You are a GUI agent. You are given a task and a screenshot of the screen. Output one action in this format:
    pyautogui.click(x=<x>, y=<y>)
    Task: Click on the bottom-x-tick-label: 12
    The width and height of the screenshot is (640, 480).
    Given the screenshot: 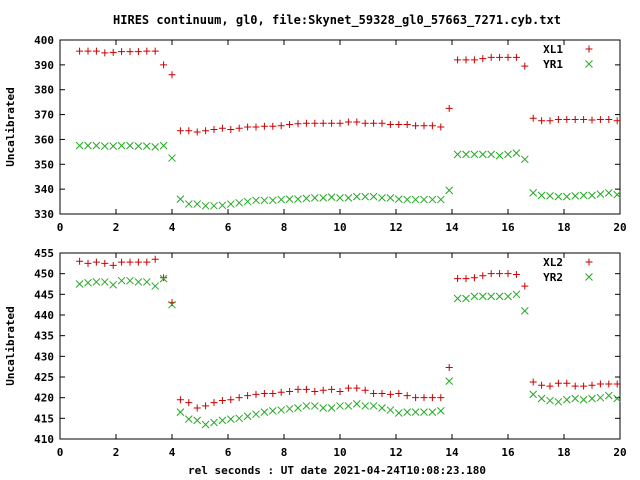 What is the action you would take?
    pyautogui.click(x=395, y=452)
    